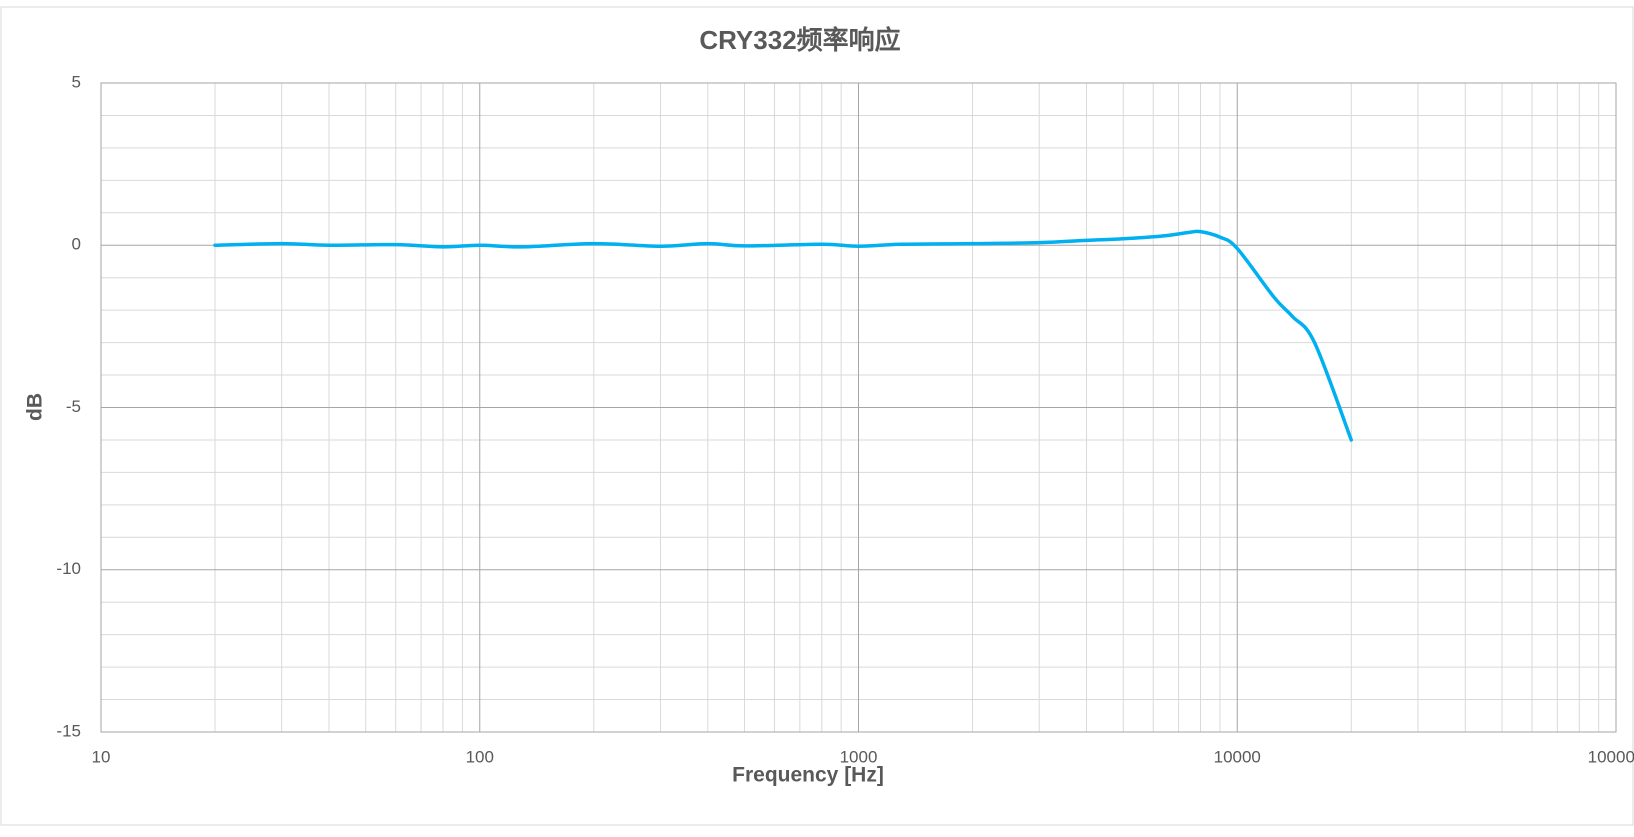  What do you see at coordinates (799, 40) in the screenshot?
I see `chart-title: CRY332频率响应` at bounding box center [799, 40].